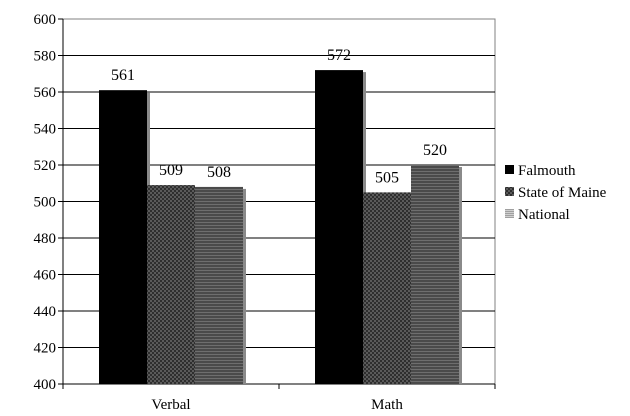 The height and width of the screenshot is (416, 630). Describe the element at coordinates (123, 237) in the screenshot. I see `bar-falmouth-verbal` at that location.